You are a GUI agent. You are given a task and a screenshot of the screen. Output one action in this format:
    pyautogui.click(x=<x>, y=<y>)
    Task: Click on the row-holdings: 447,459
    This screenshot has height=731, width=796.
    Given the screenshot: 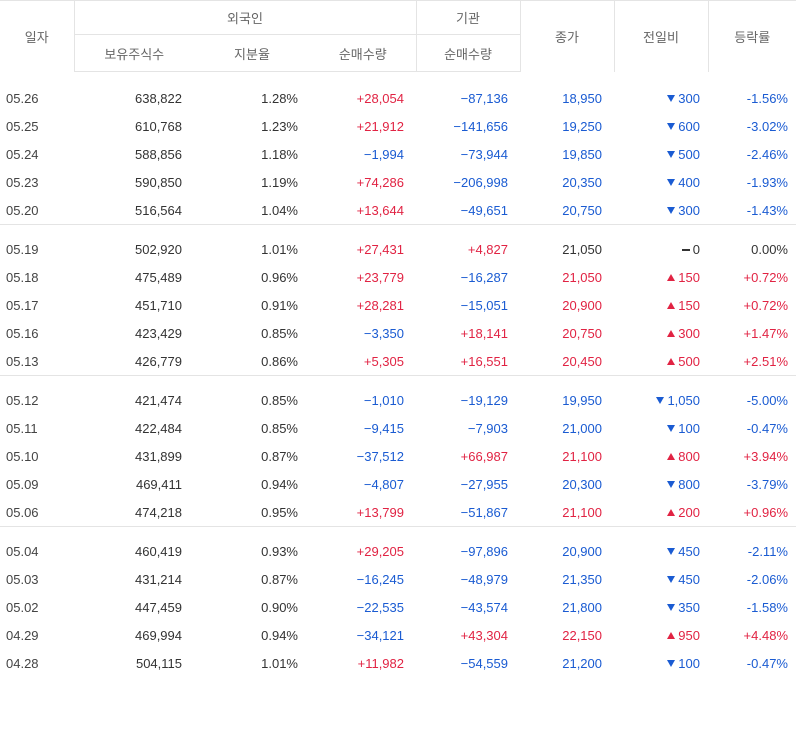 What is the action you would take?
    pyautogui.click(x=158, y=607)
    